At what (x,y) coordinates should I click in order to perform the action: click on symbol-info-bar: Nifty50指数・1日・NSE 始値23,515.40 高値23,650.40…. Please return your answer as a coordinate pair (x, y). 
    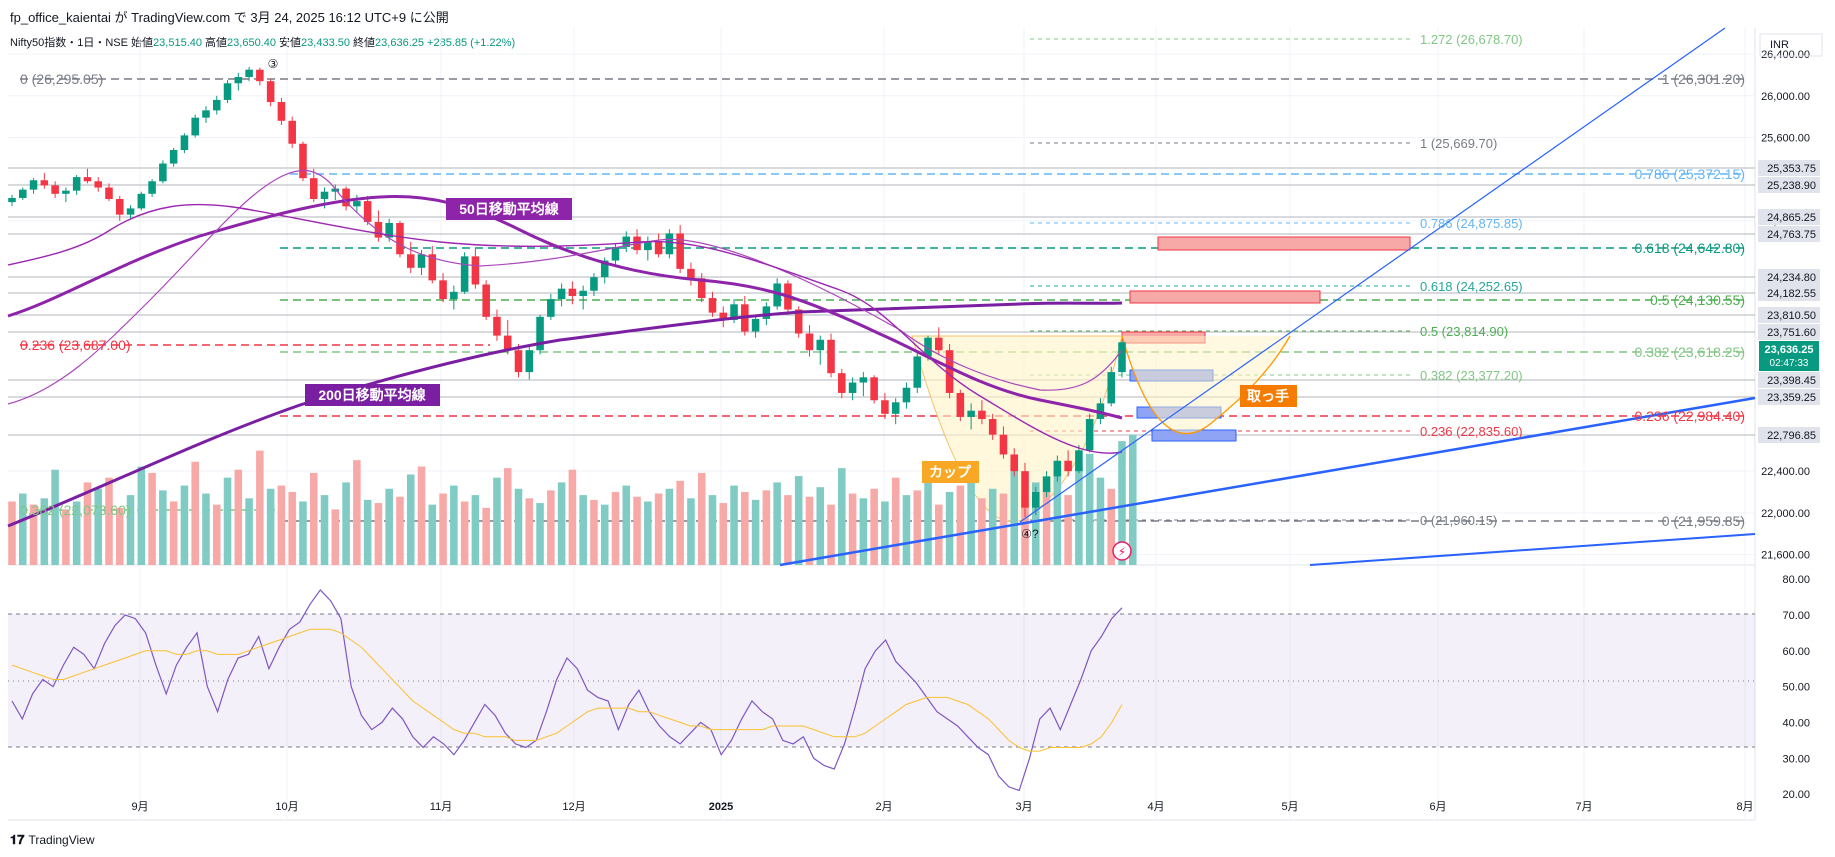
    Looking at the image, I should click on (262, 42).